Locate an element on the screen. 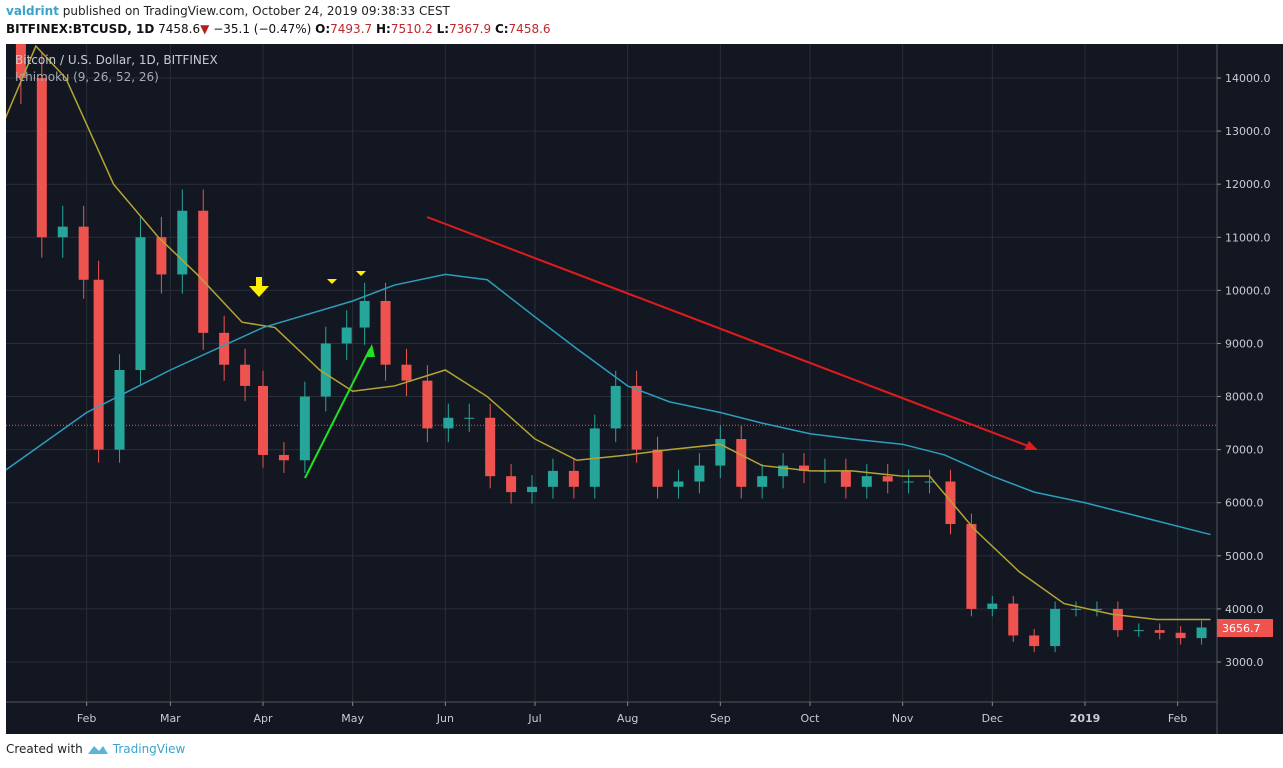 Image resolution: width=1283 pixels, height=768 pixels. green-arrowhead-icon is located at coordinates (370, 350).